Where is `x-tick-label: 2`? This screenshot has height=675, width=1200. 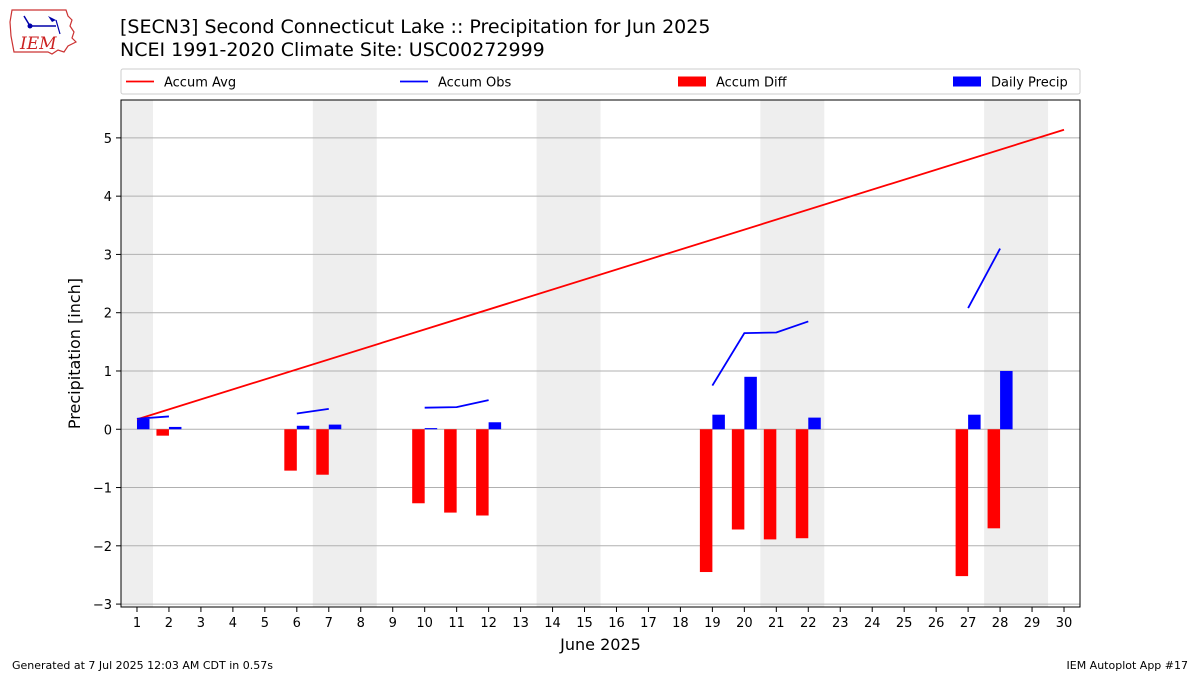
x-tick-label: 2 is located at coordinates (169, 623).